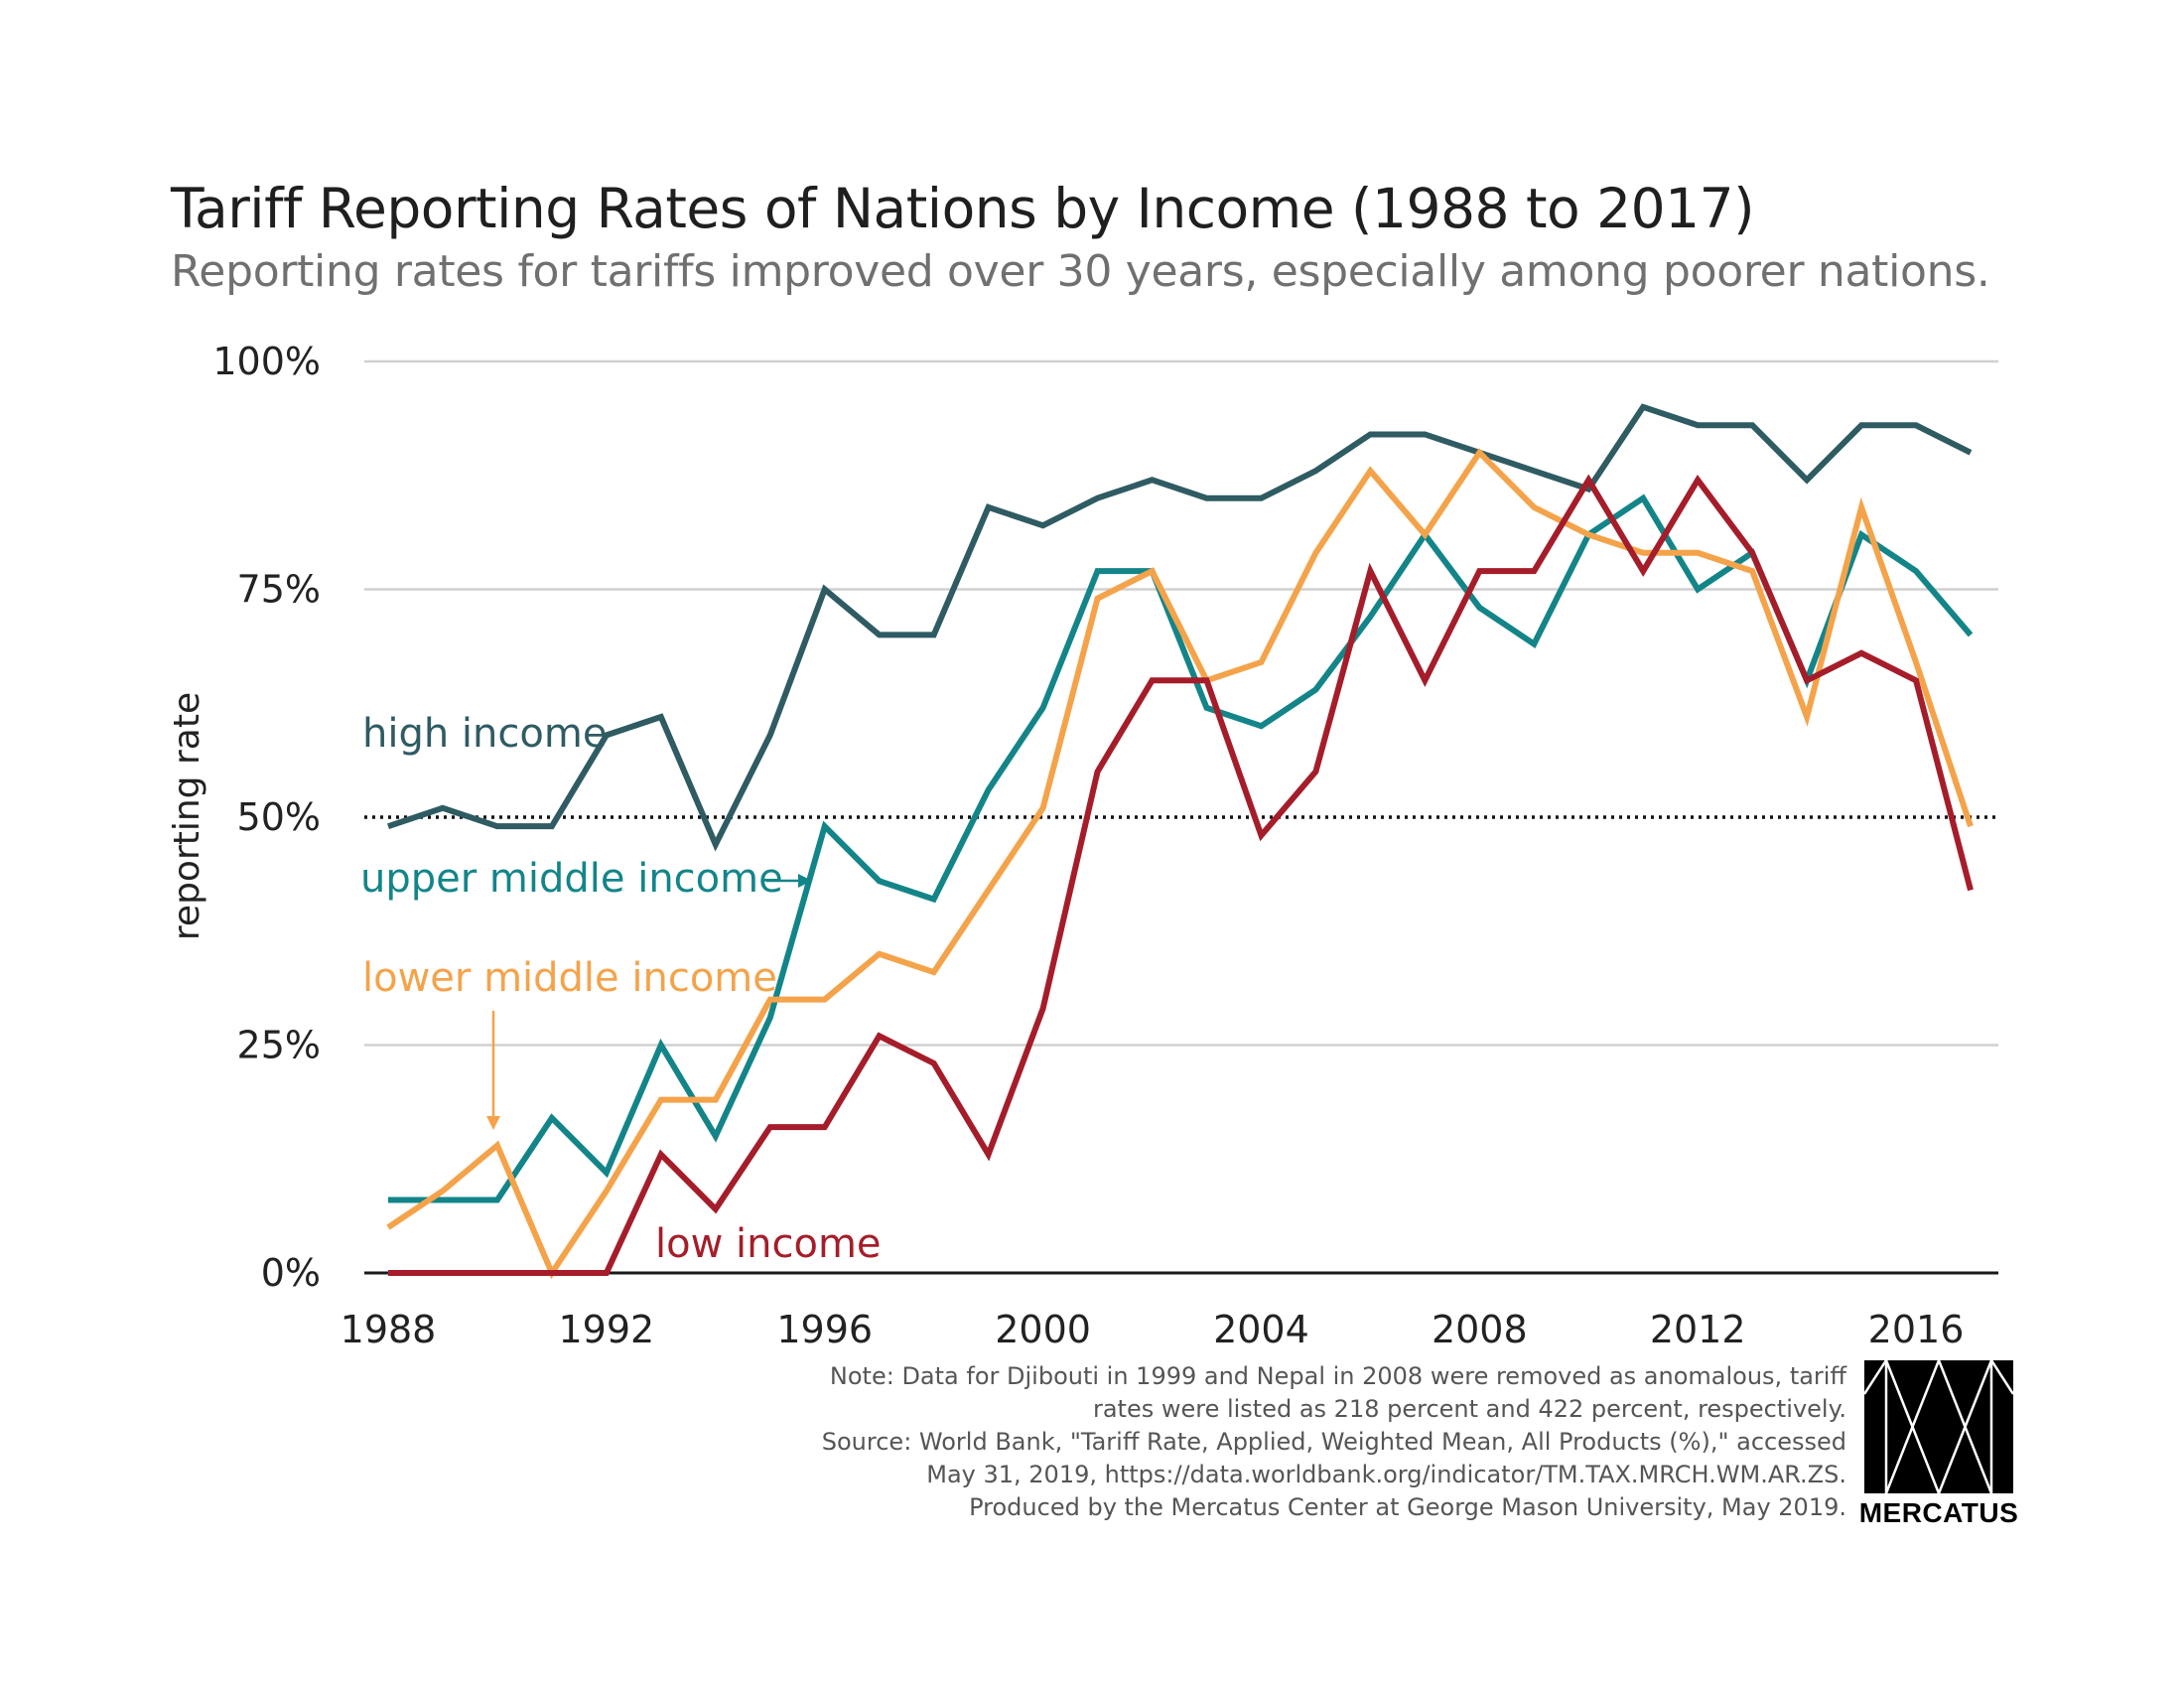 This screenshot has height=1688, width=2184. I want to click on upper-middle-arrowhead, so click(805, 881).